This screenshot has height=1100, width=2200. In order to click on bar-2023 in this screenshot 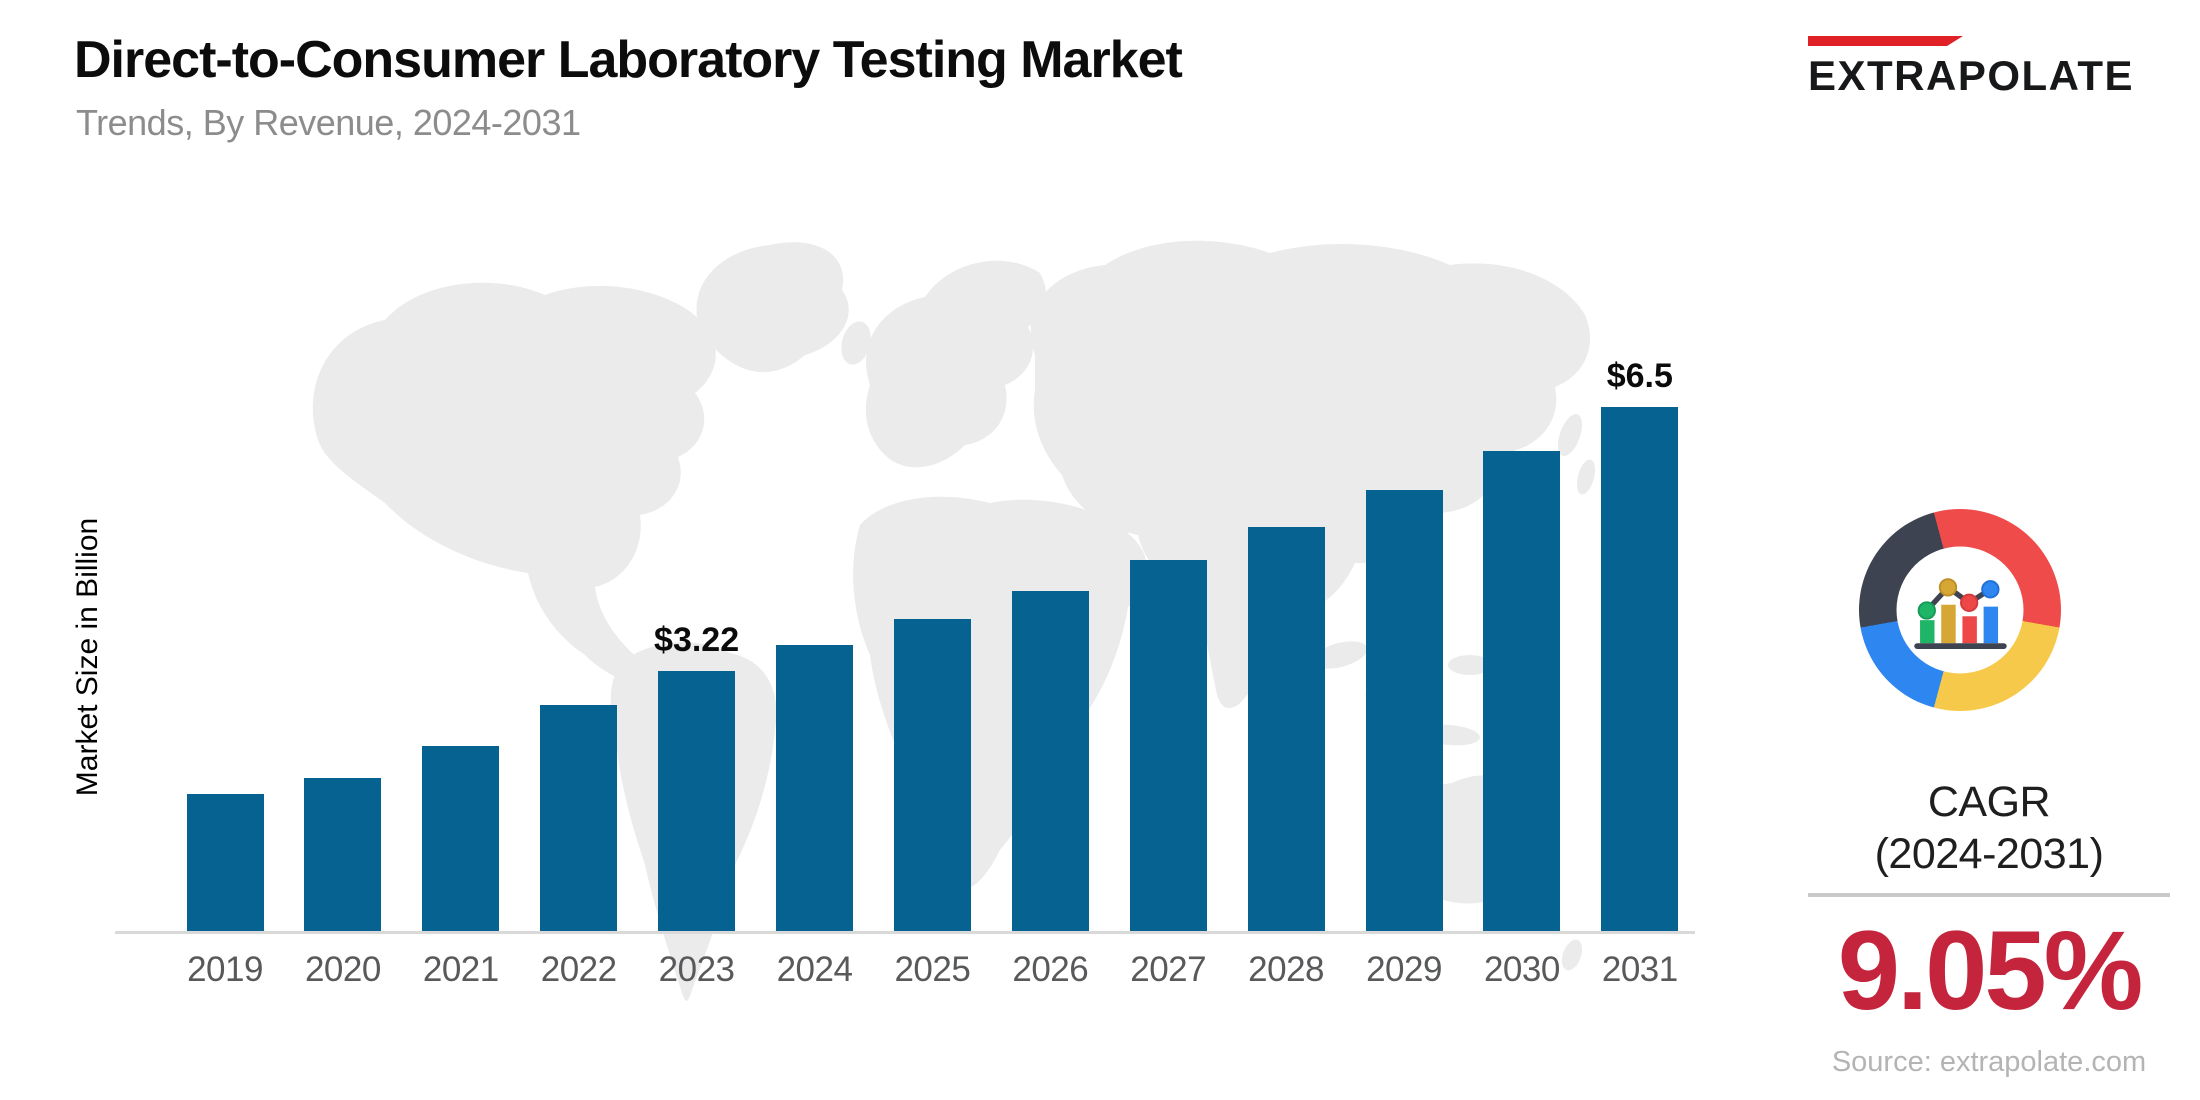, I will do `click(697, 801)`.